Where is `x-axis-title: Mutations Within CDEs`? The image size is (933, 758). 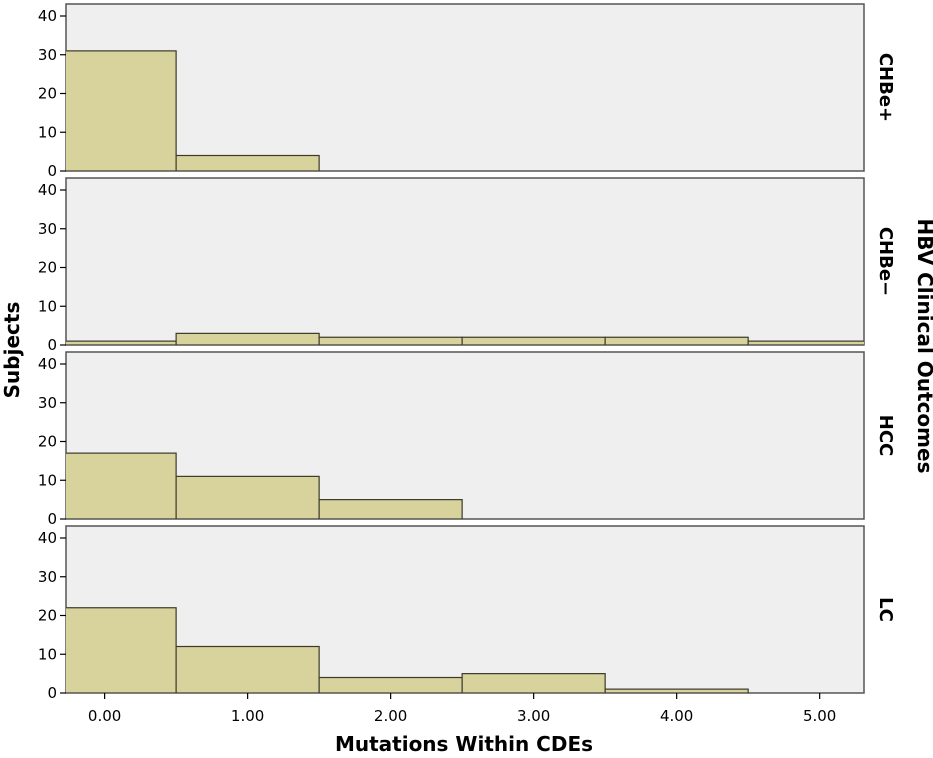 x-axis-title: Mutations Within CDEs is located at coordinates (464, 744).